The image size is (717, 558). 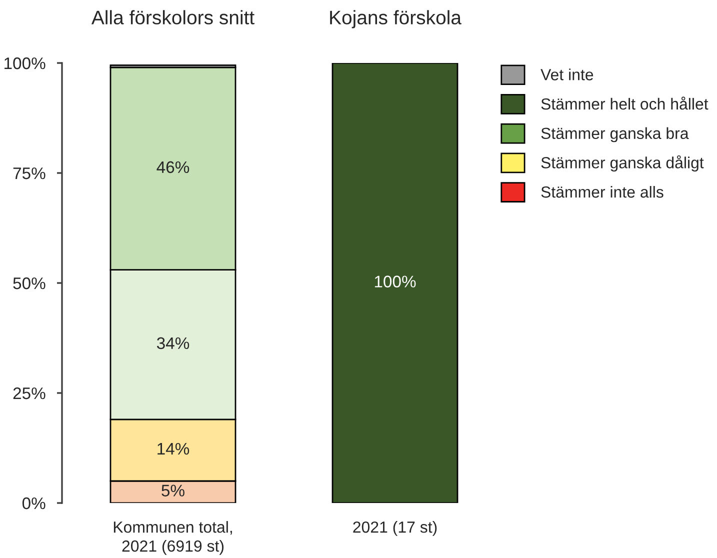 What do you see at coordinates (29, 173) in the screenshot?
I see `y-tick-label: 75%` at bounding box center [29, 173].